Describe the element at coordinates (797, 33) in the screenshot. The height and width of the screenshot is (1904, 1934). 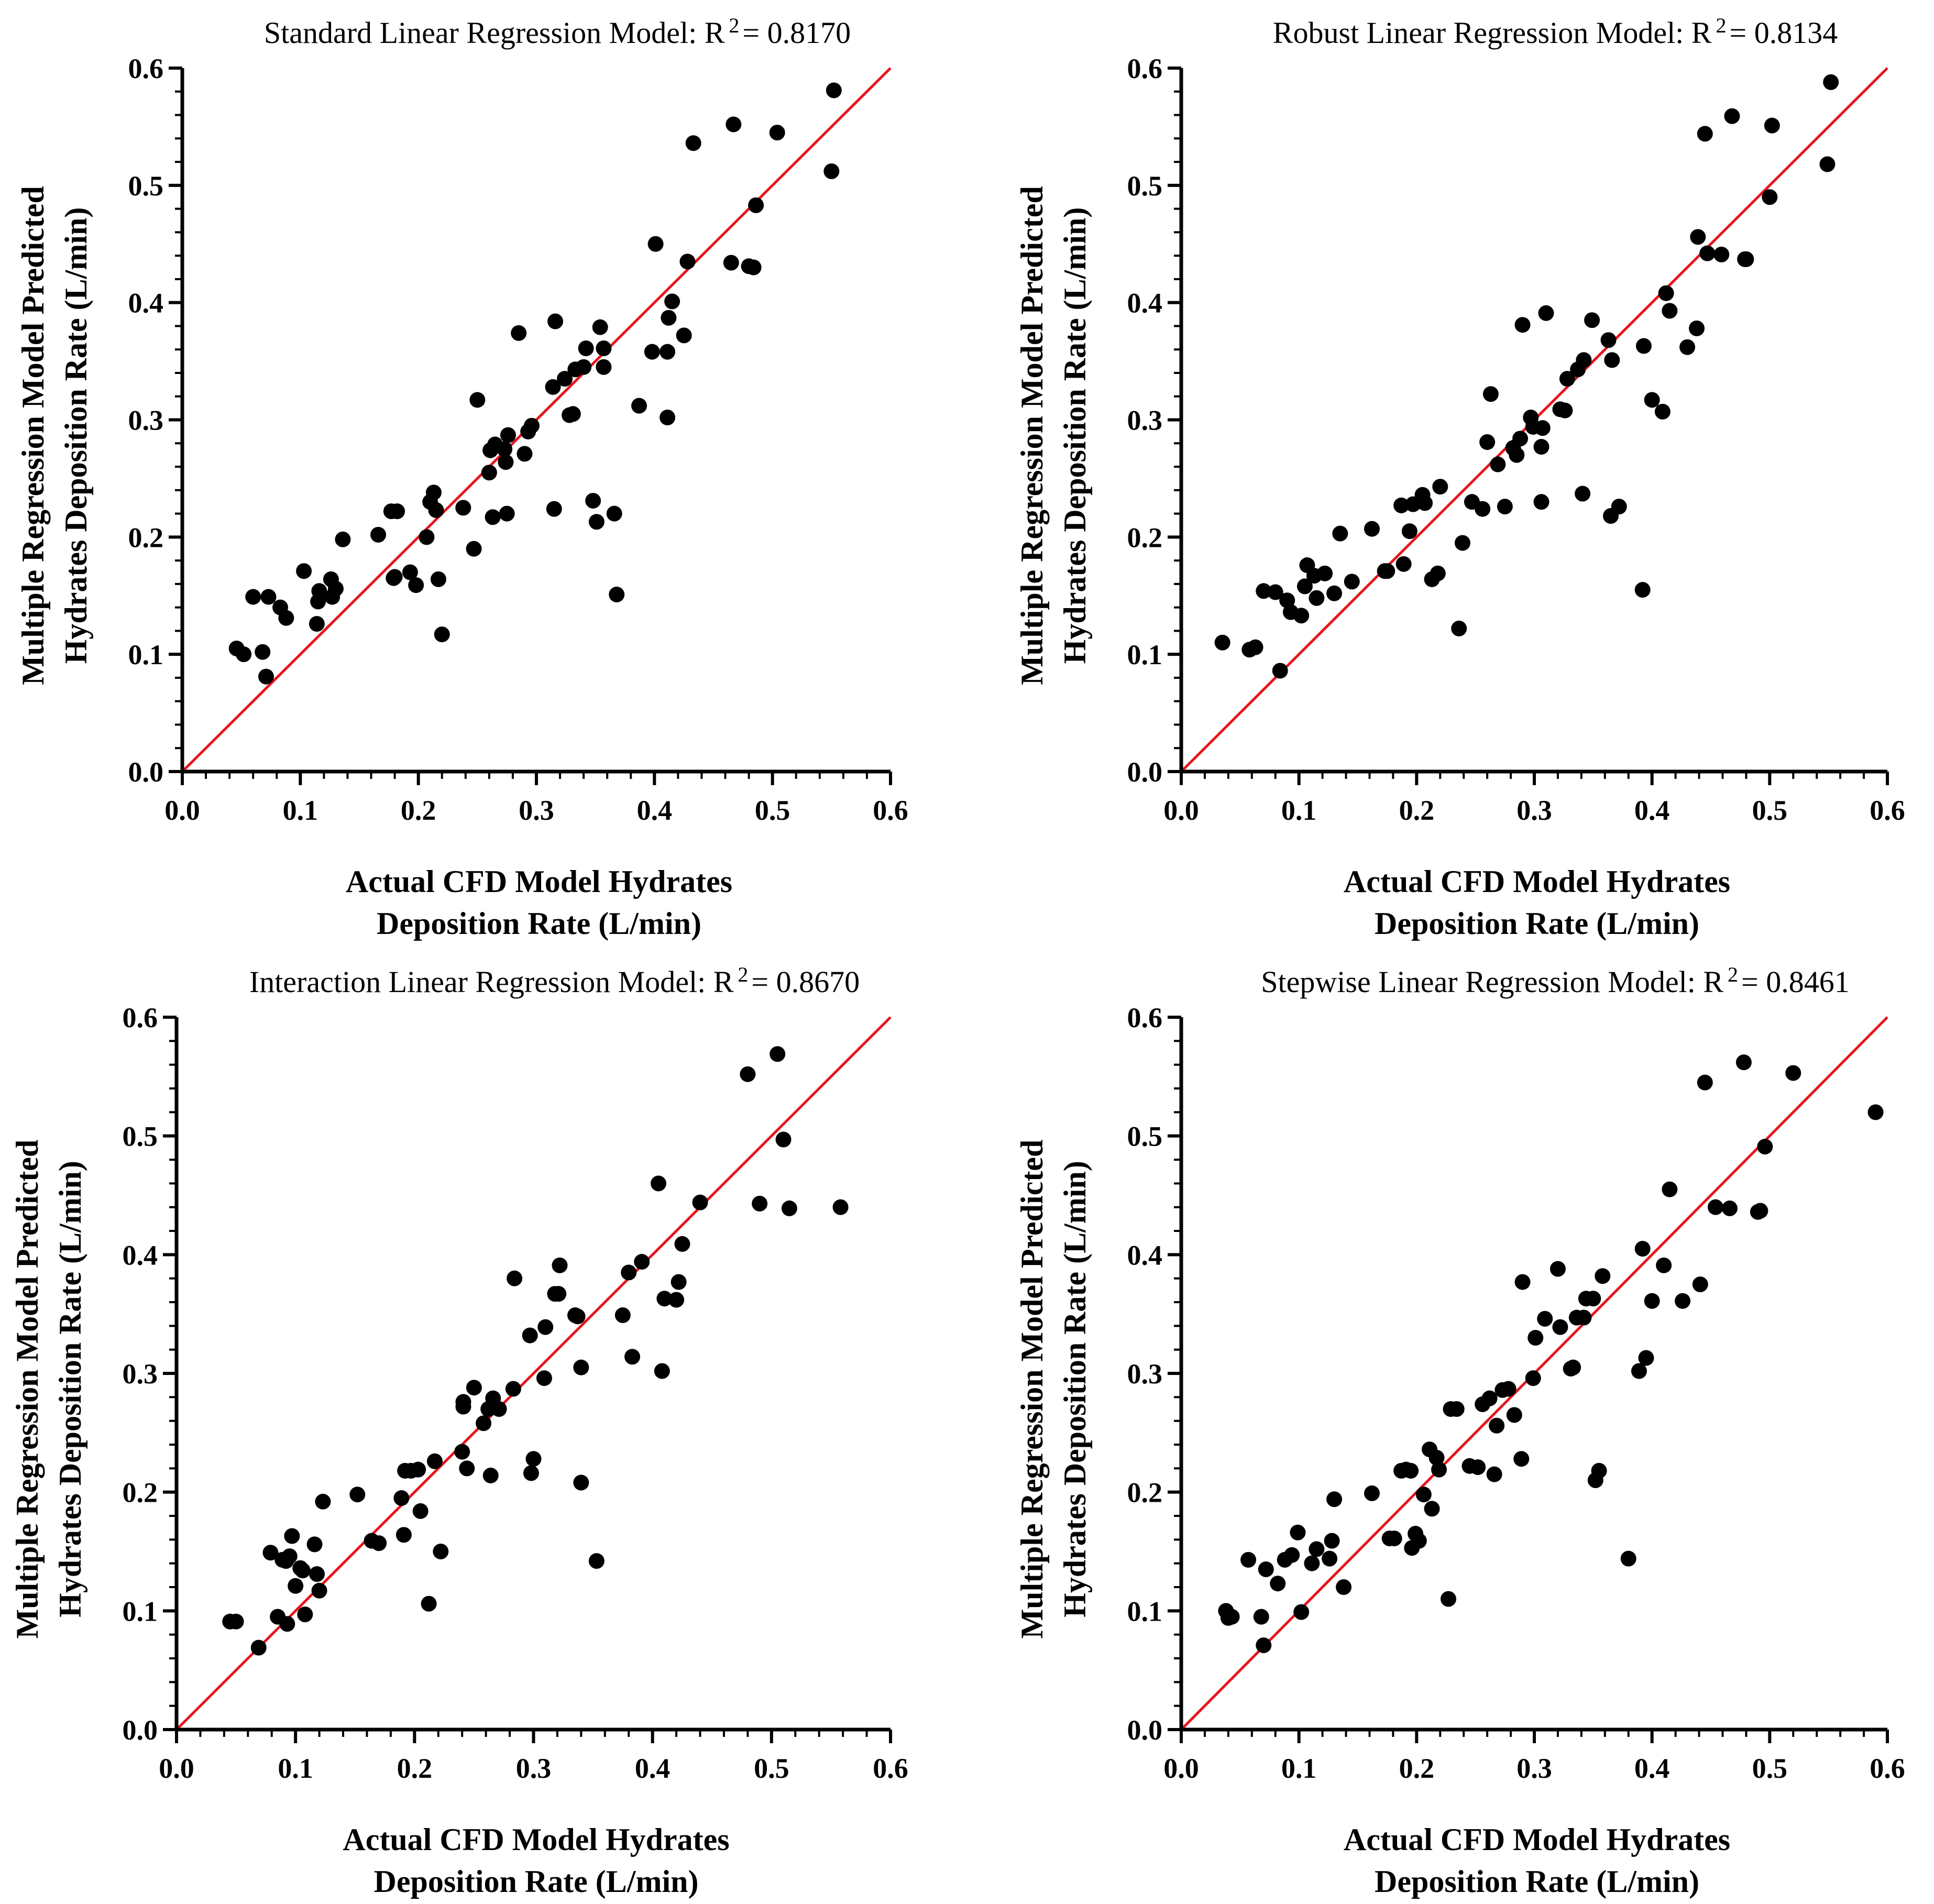
I see `chart-title-value: = 0.8170` at that location.